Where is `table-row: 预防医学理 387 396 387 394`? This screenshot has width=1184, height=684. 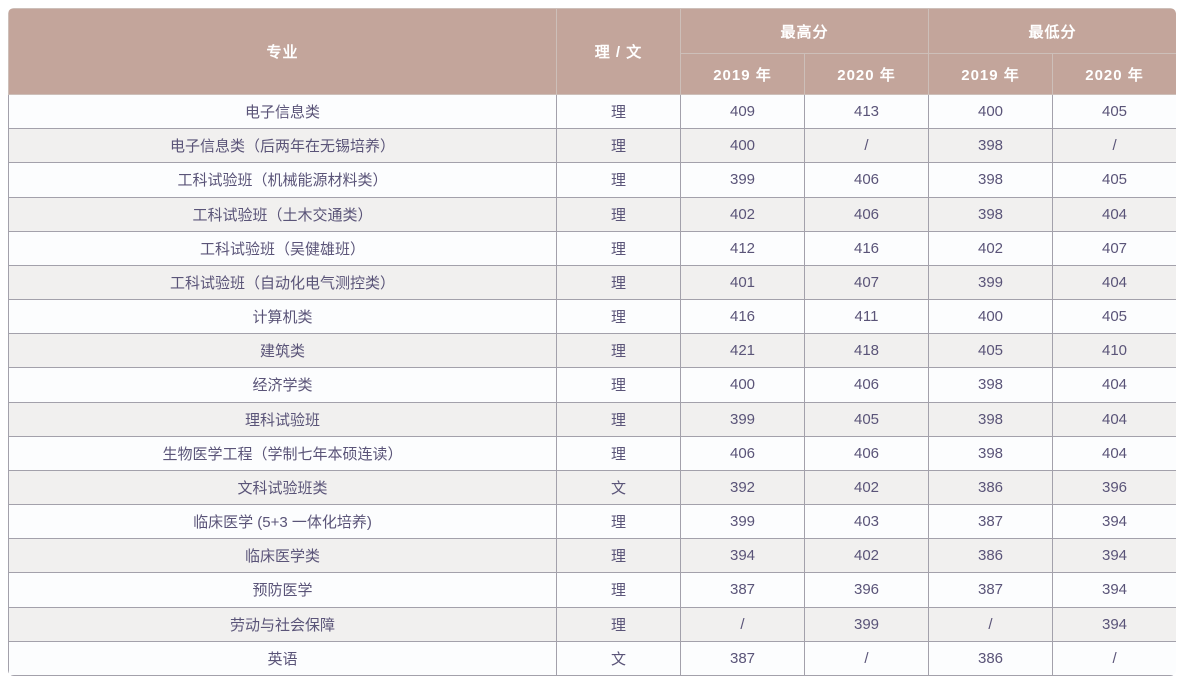 table-row: 预防医学理 387 396 387 394 is located at coordinates (592, 590).